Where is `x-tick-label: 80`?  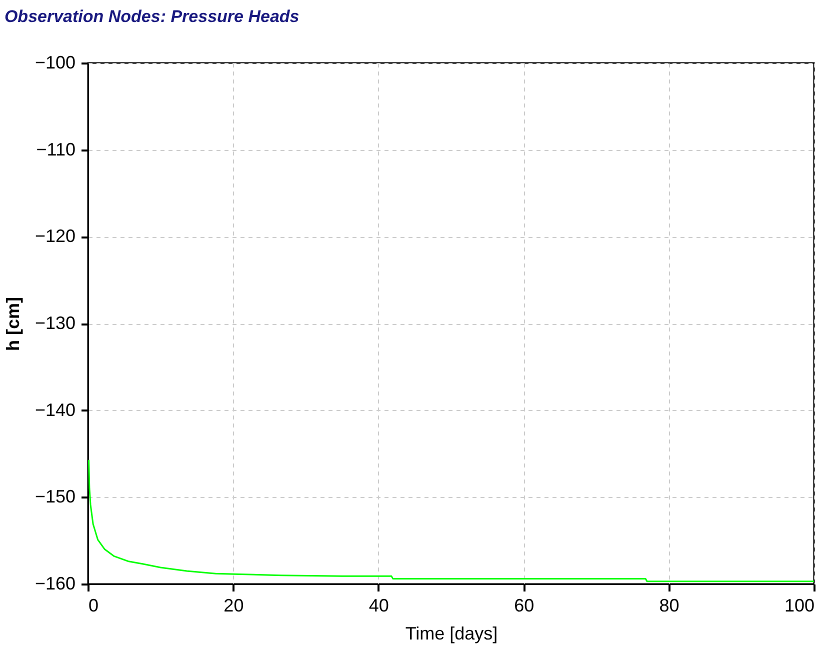 x-tick-label: 80 is located at coordinates (669, 606).